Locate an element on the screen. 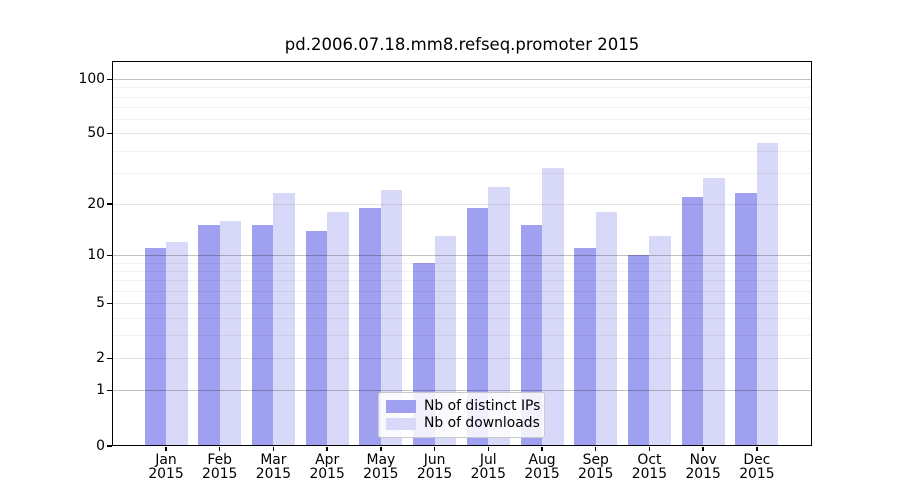 The image size is (900, 500). x-tick-label-dec: Dec 2015 is located at coordinates (757, 467).